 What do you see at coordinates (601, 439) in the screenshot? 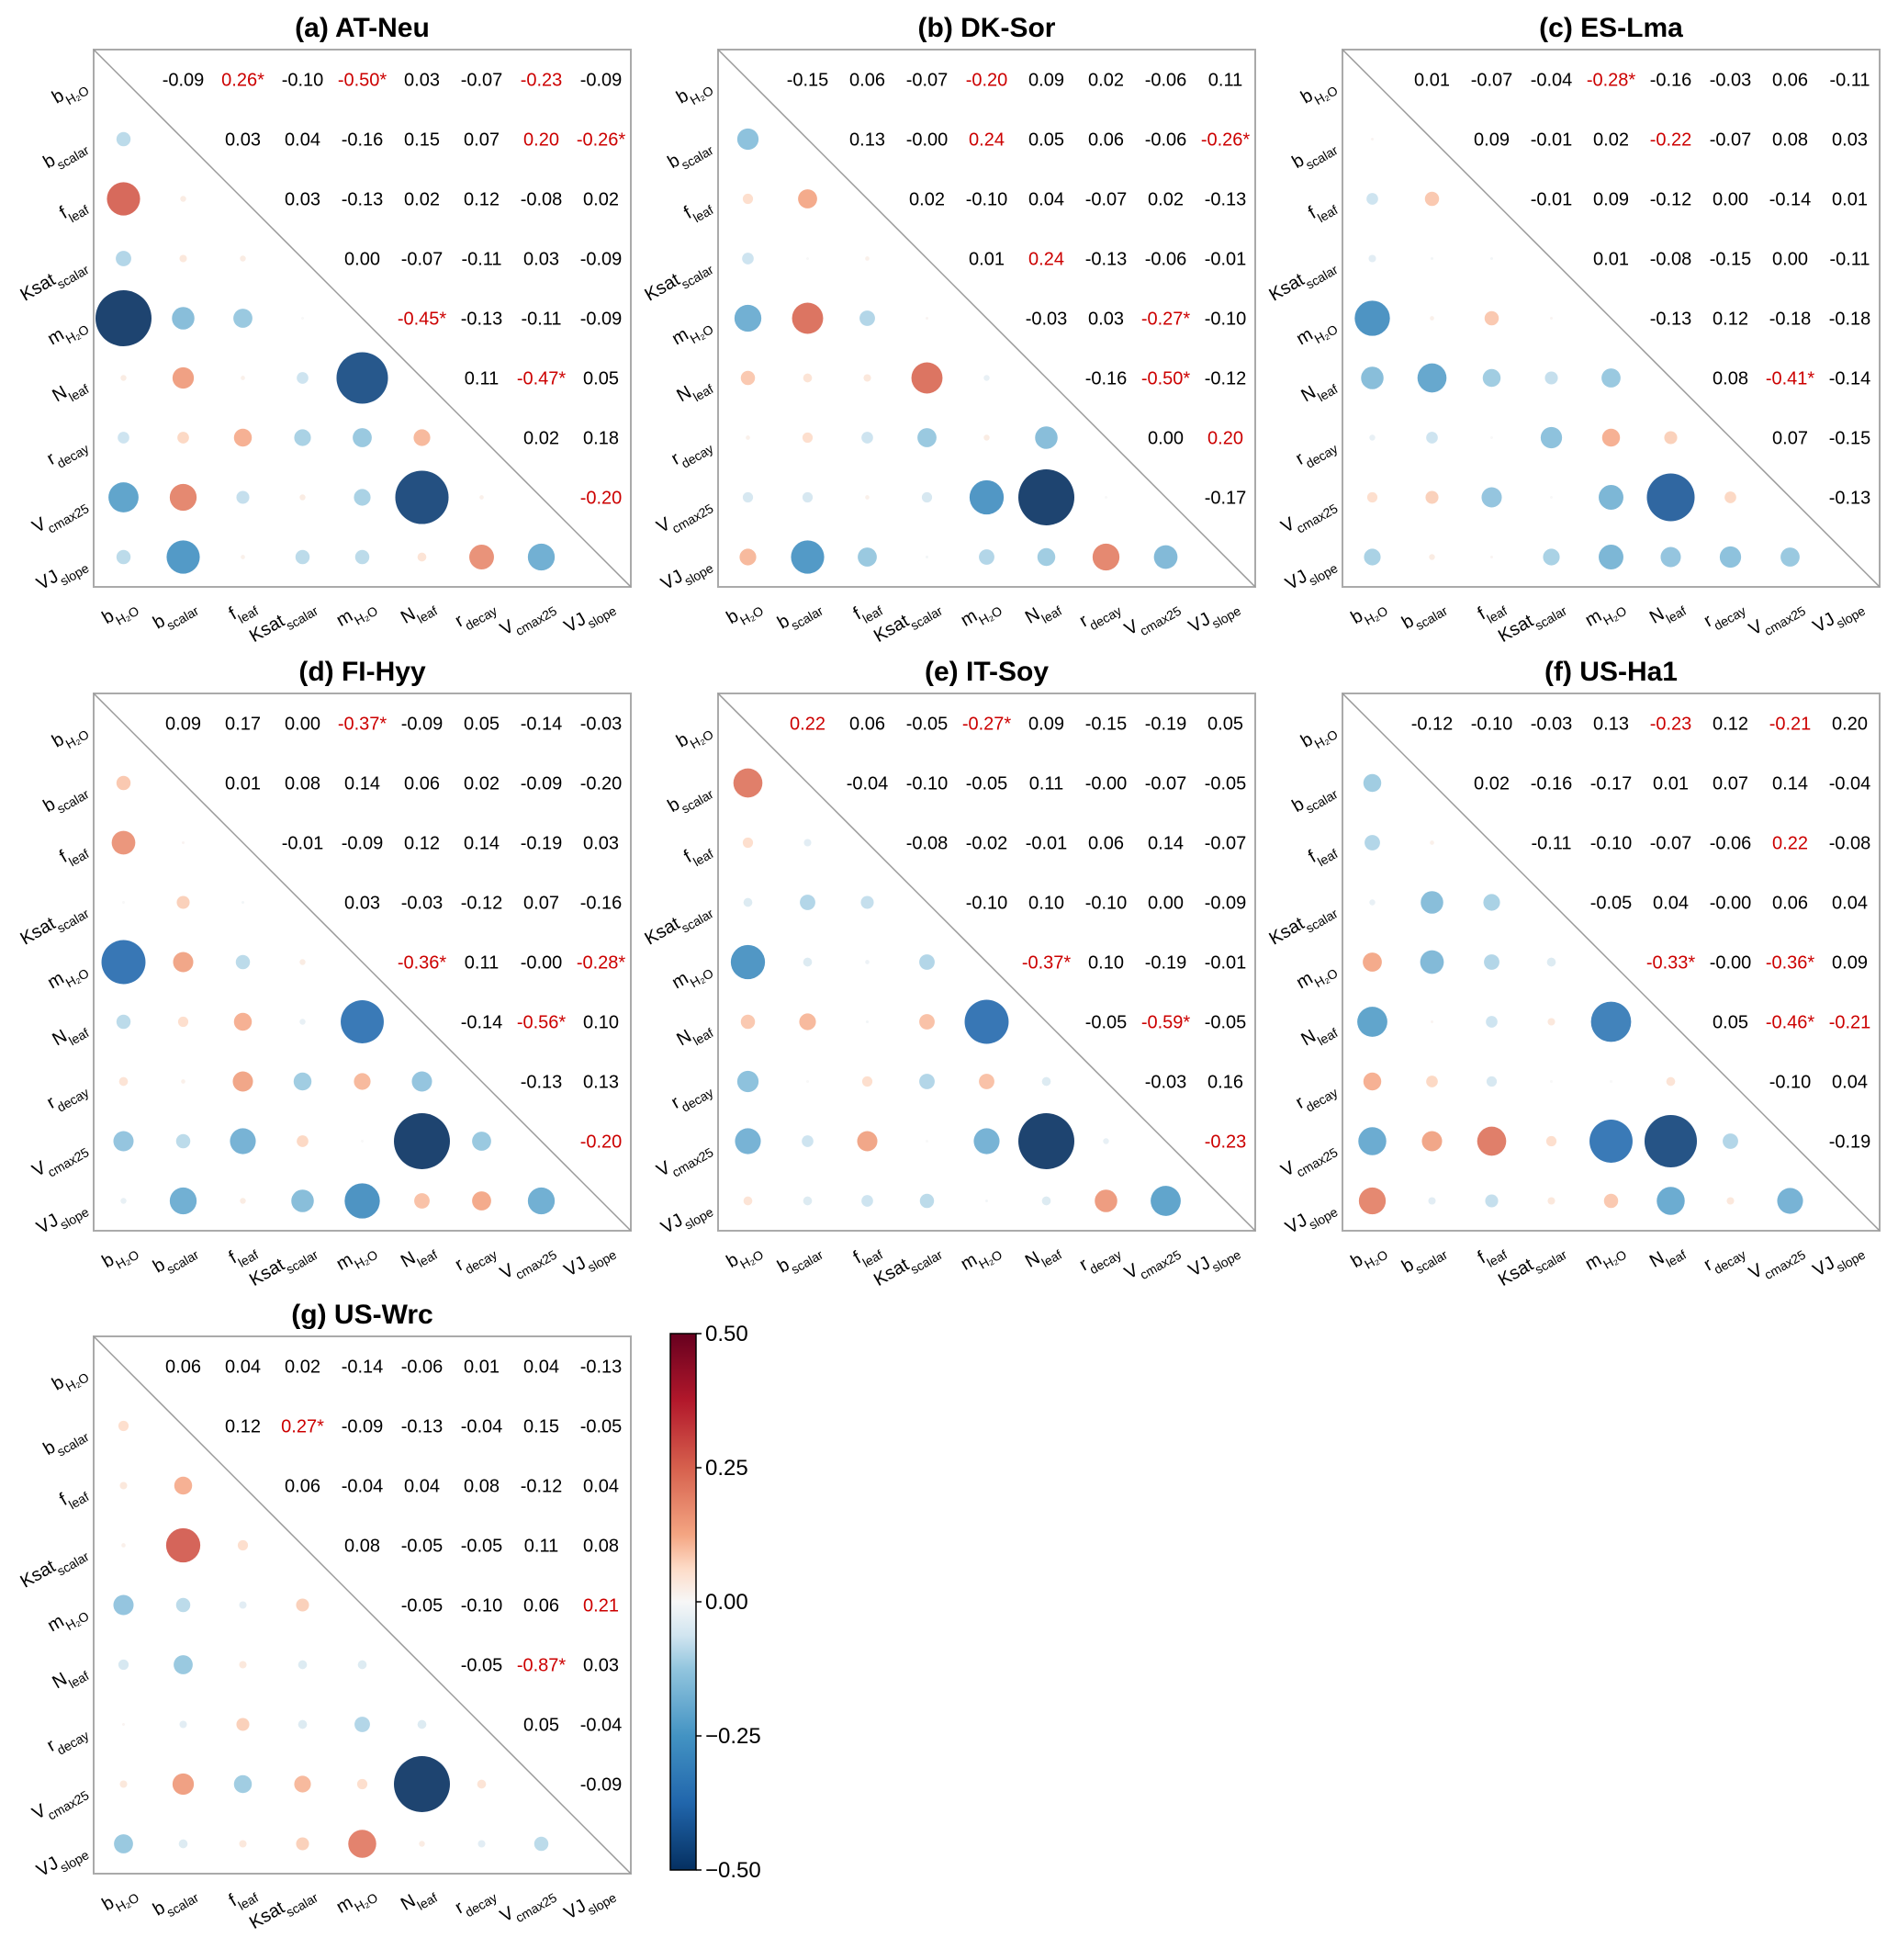
I see `correlation-value: 0.18` at bounding box center [601, 439].